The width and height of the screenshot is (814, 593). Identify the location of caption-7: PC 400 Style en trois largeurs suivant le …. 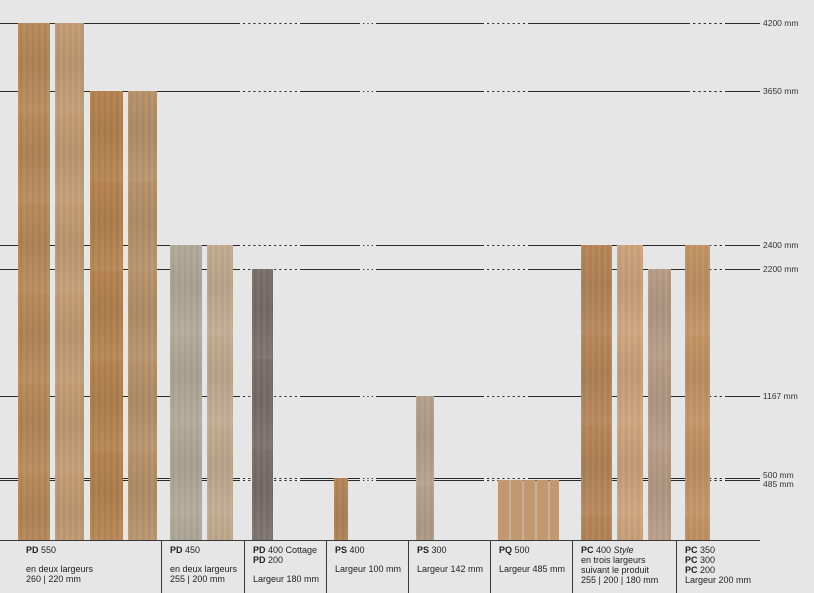
(624, 567).